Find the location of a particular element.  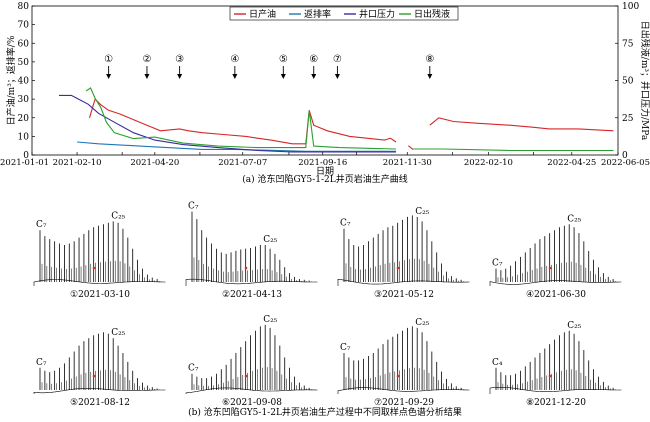

left-y-tick-label: 60 is located at coordinates (24, 44).